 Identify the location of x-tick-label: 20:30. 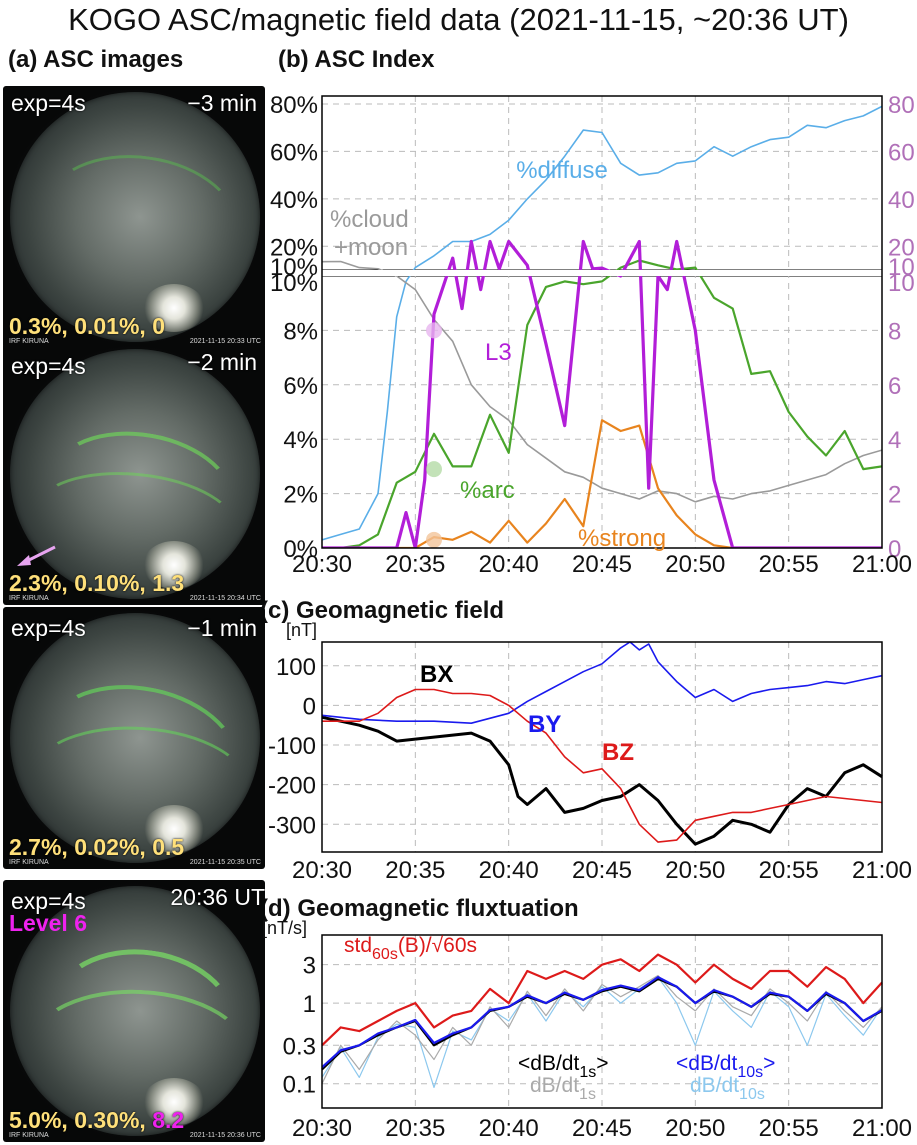
(322, 564).